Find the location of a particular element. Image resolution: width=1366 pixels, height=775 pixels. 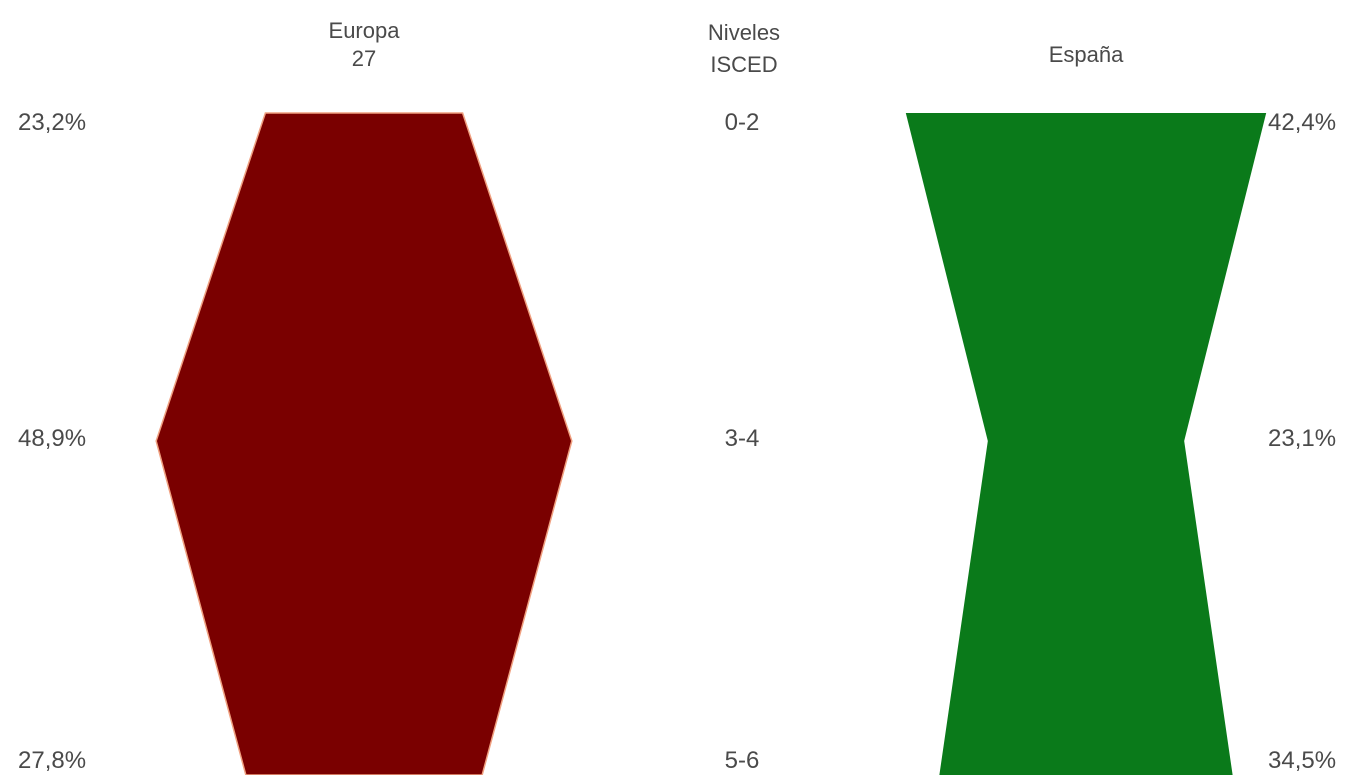

espana-header: España is located at coordinates (1086, 54).